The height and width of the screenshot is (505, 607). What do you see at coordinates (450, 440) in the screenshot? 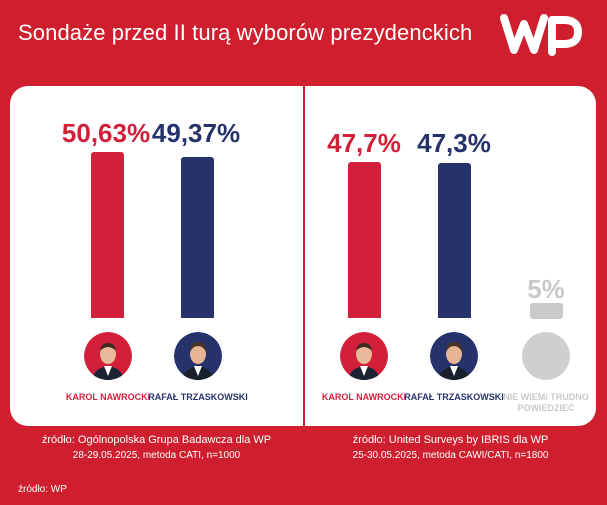
I see `source-right-line1: źródło: United Surveys by IBRIS dla WP` at bounding box center [450, 440].